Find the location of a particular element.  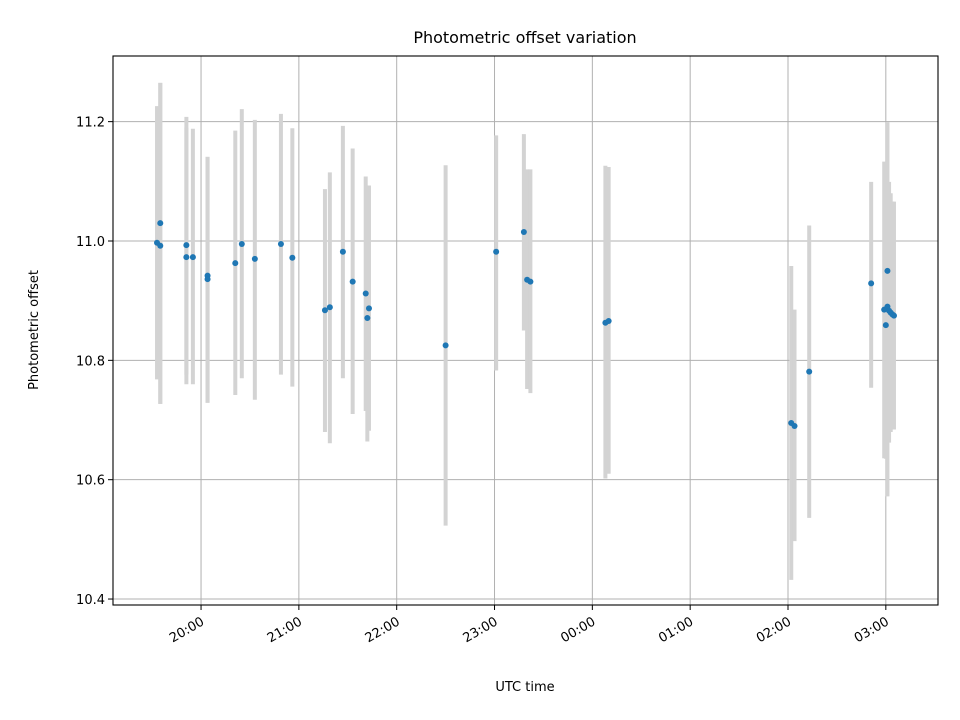

y-axis-label: Photometric offset is located at coordinates (34, 330).